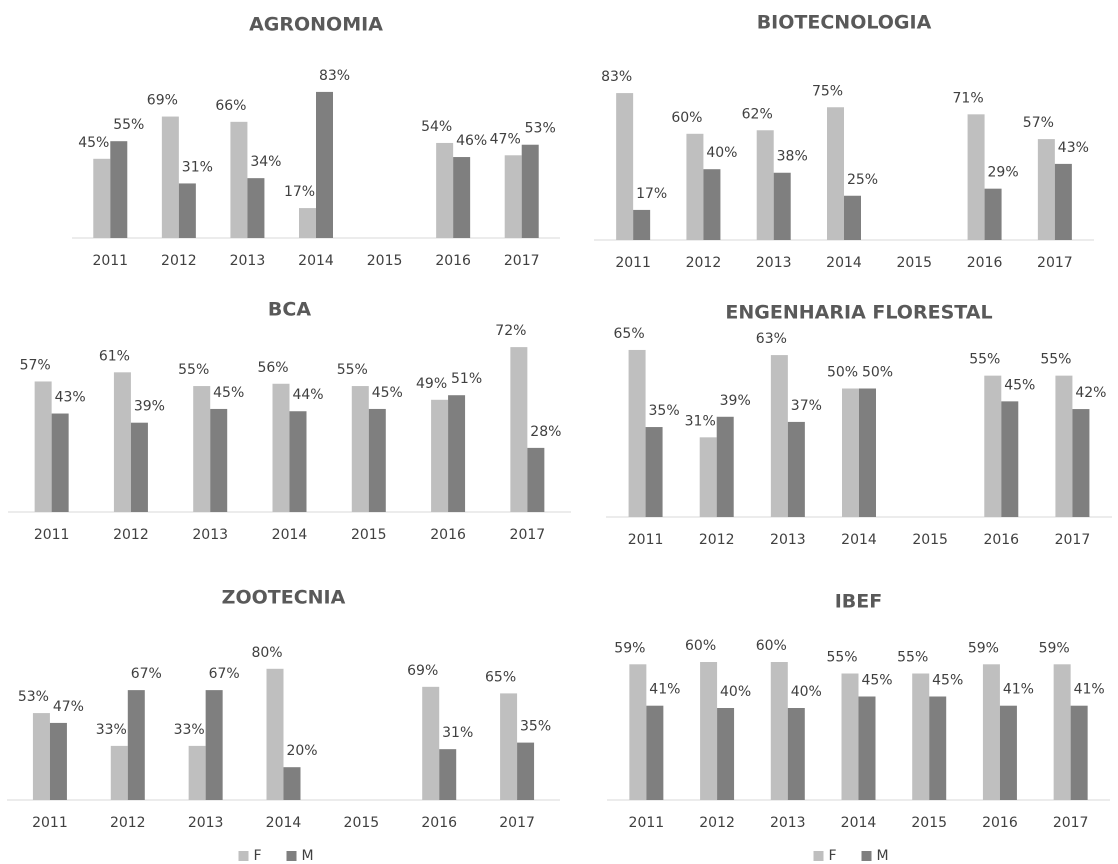 The width and height of the screenshot is (1118, 864). I want to click on data-label: 54%, so click(436, 127).